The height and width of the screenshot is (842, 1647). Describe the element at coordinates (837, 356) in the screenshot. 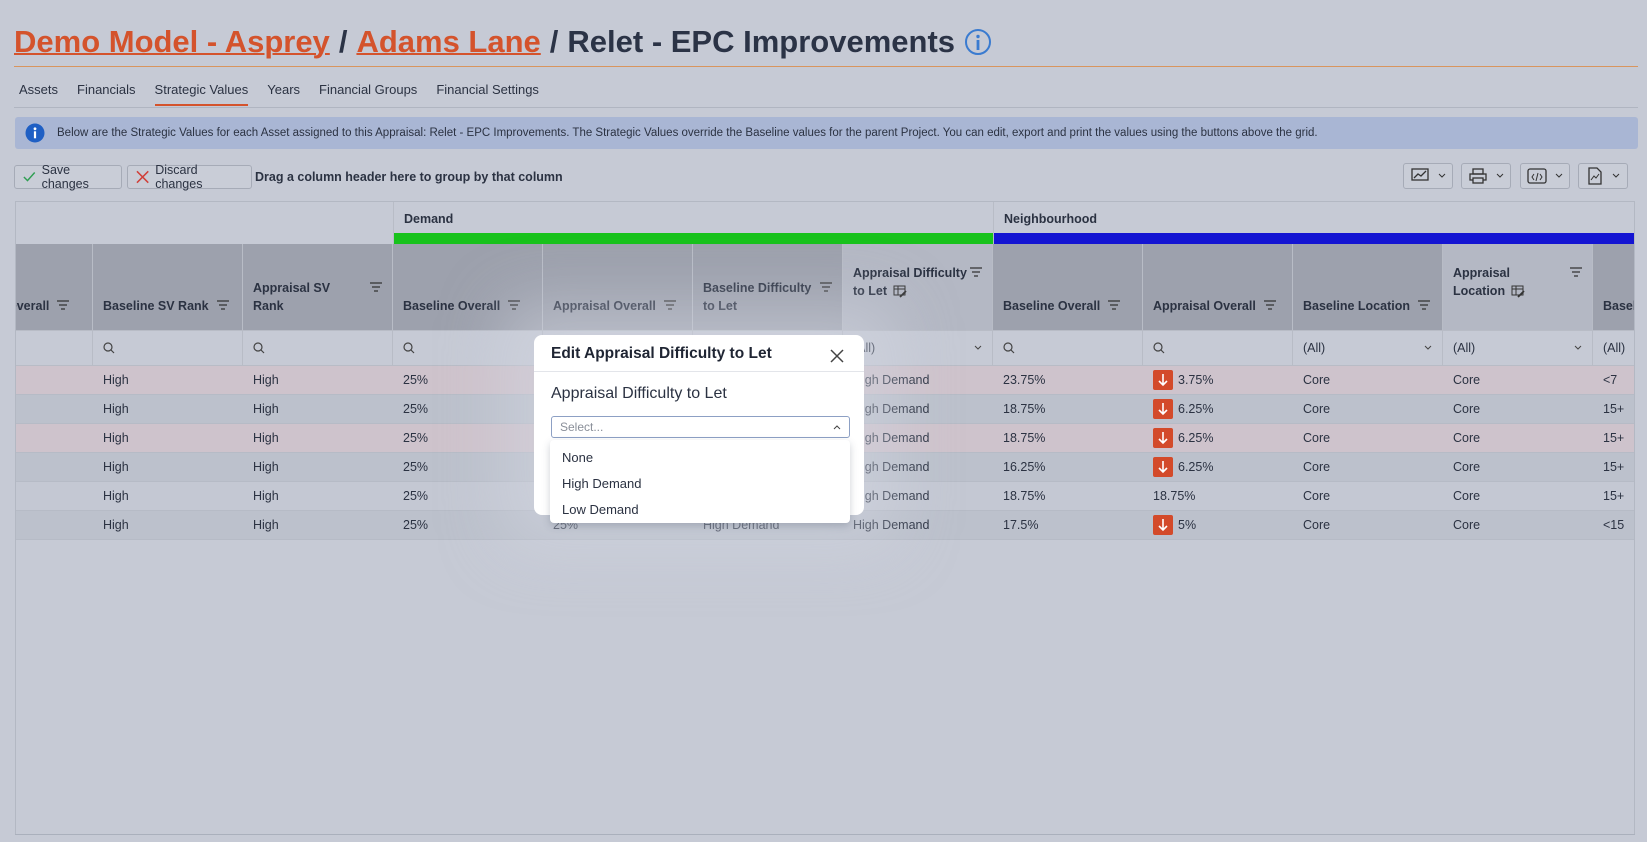

I see `modal-close` at that location.